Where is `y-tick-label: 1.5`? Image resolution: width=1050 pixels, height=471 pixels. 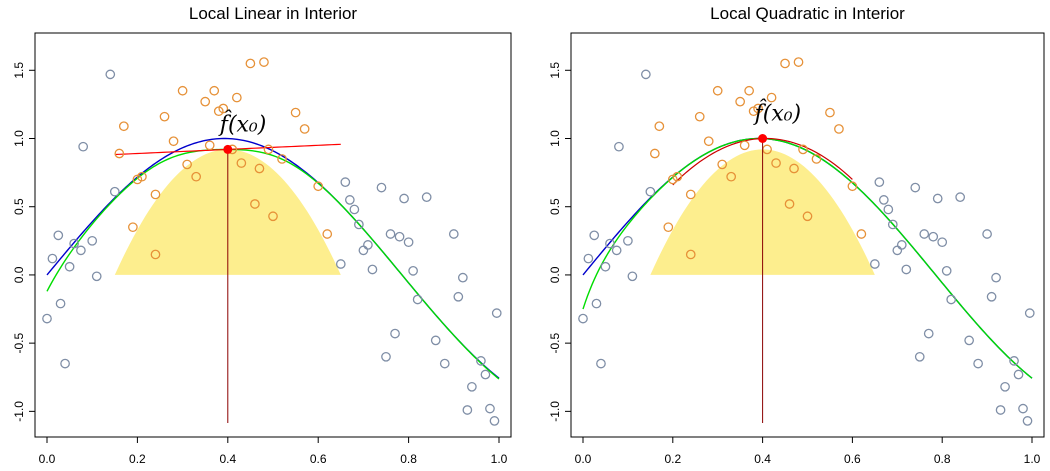 y-tick-label: 1.5 is located at coordinates (555, 70).